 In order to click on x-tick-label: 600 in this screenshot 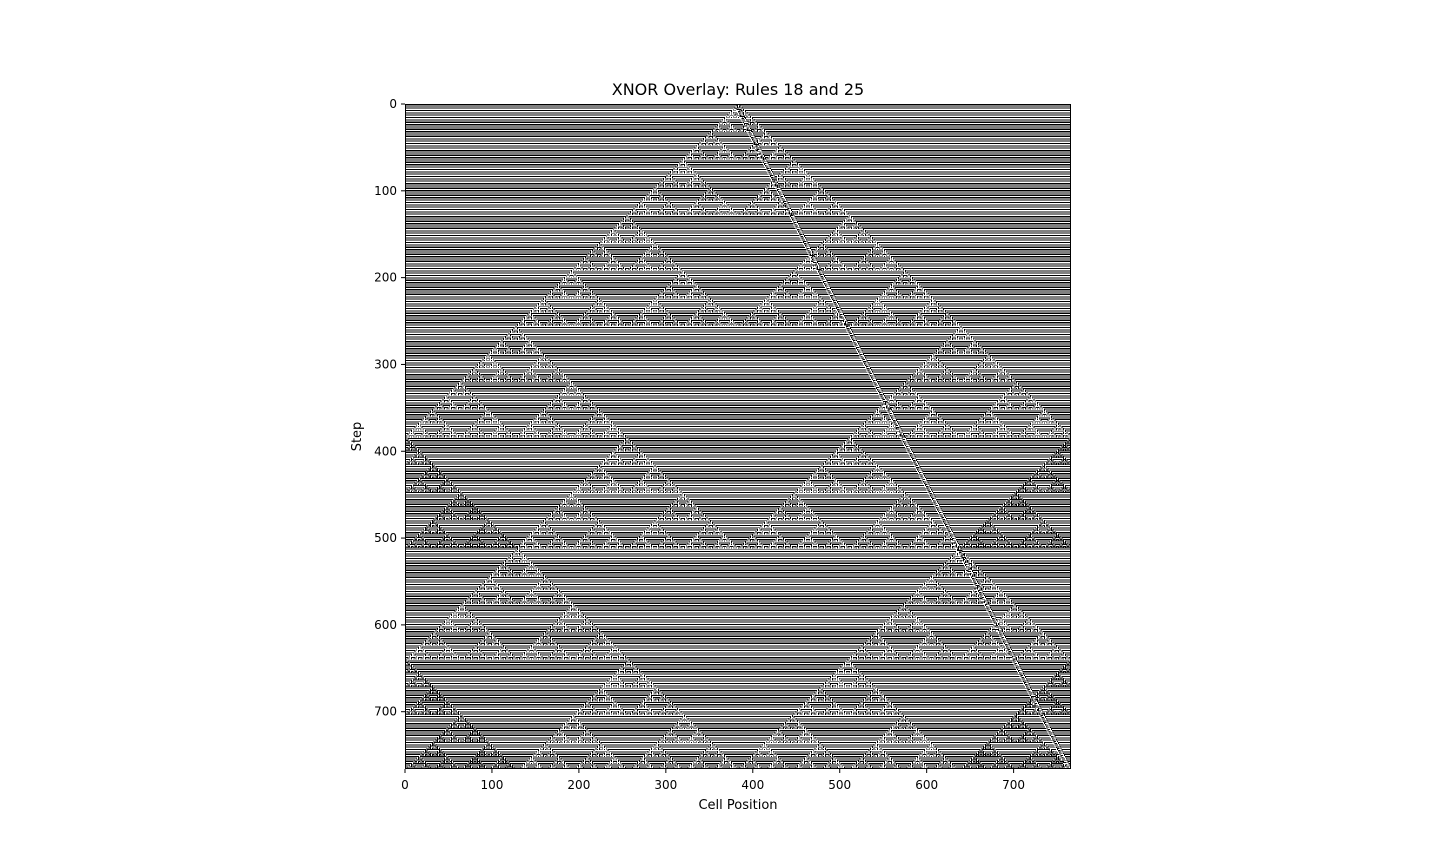, I will do `click(926, 785)`.